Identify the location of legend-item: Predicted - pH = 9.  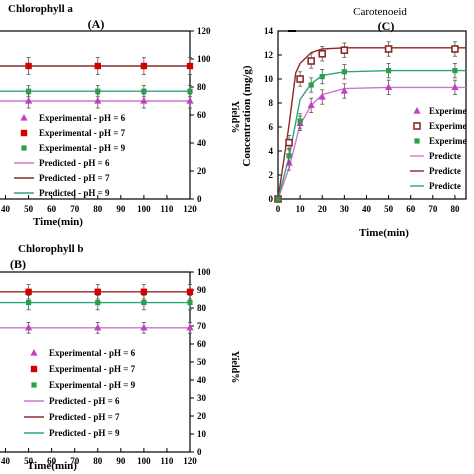
(72, 433).